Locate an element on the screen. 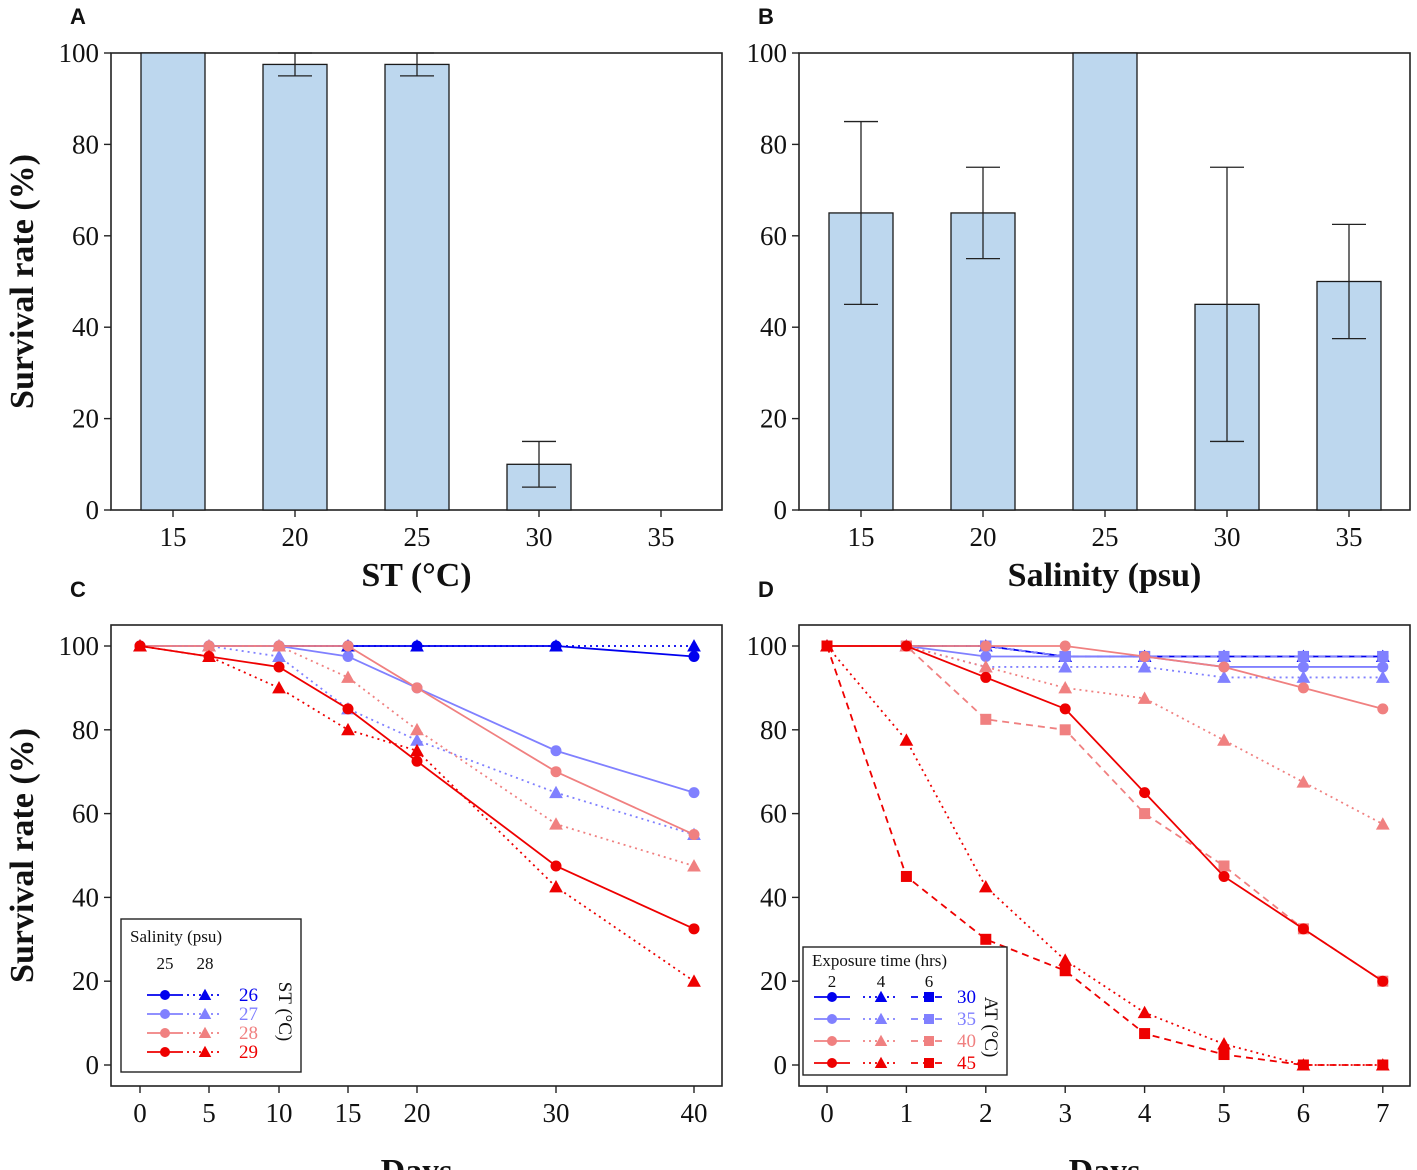  panel-a-xtick-label: 20 is located at coordinates (295, 537).